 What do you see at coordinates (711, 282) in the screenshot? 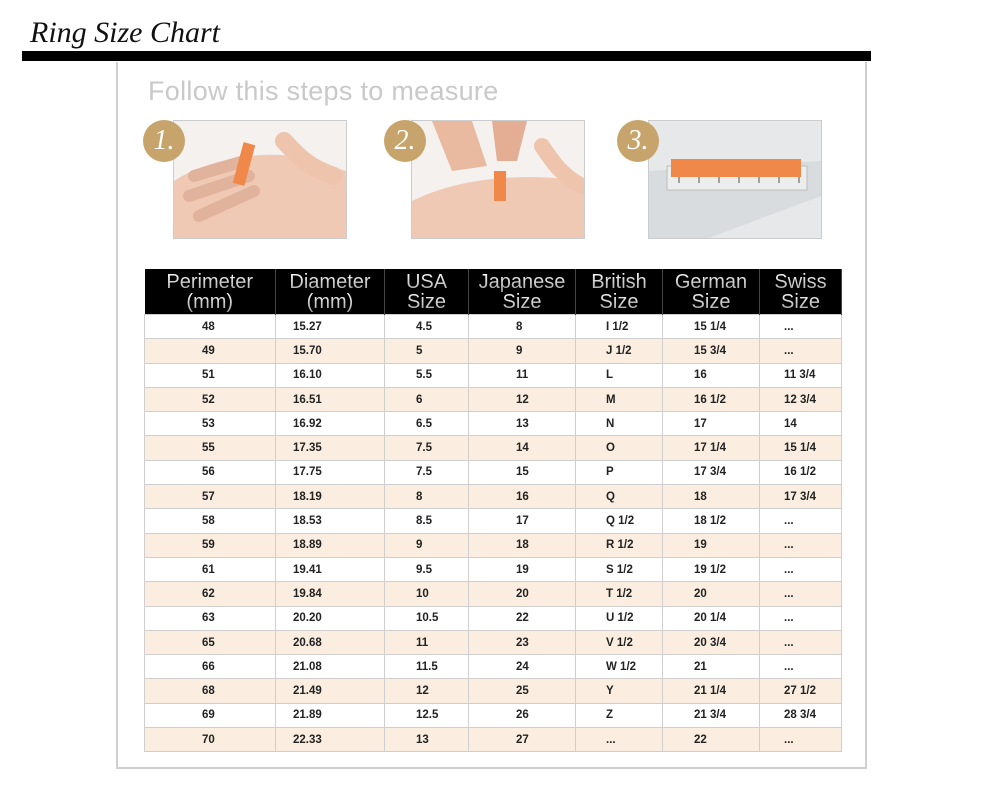
I see `column-header-line: German` at bounding box center [711, 282].